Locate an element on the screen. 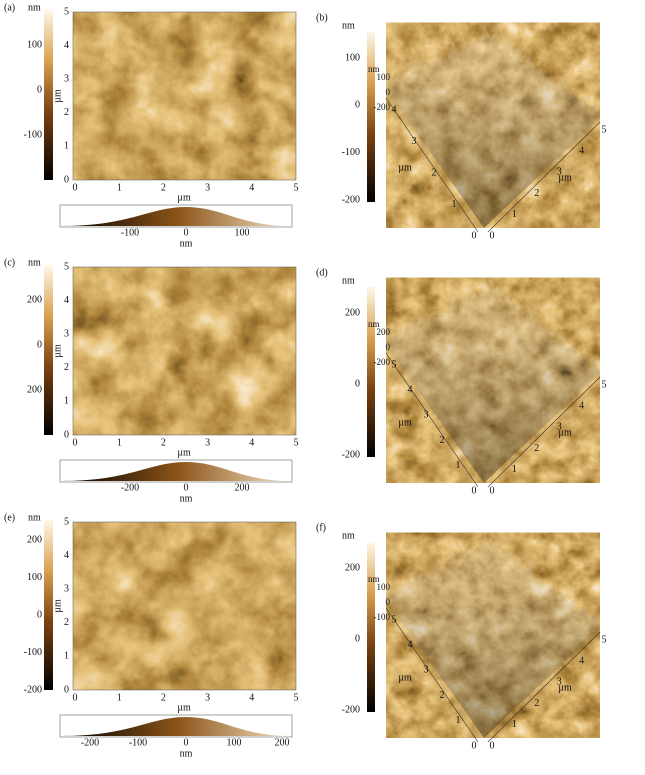 The width and height of the screenshot is (645, 775). panel-label: (a) is located at coordinates (9, 7).